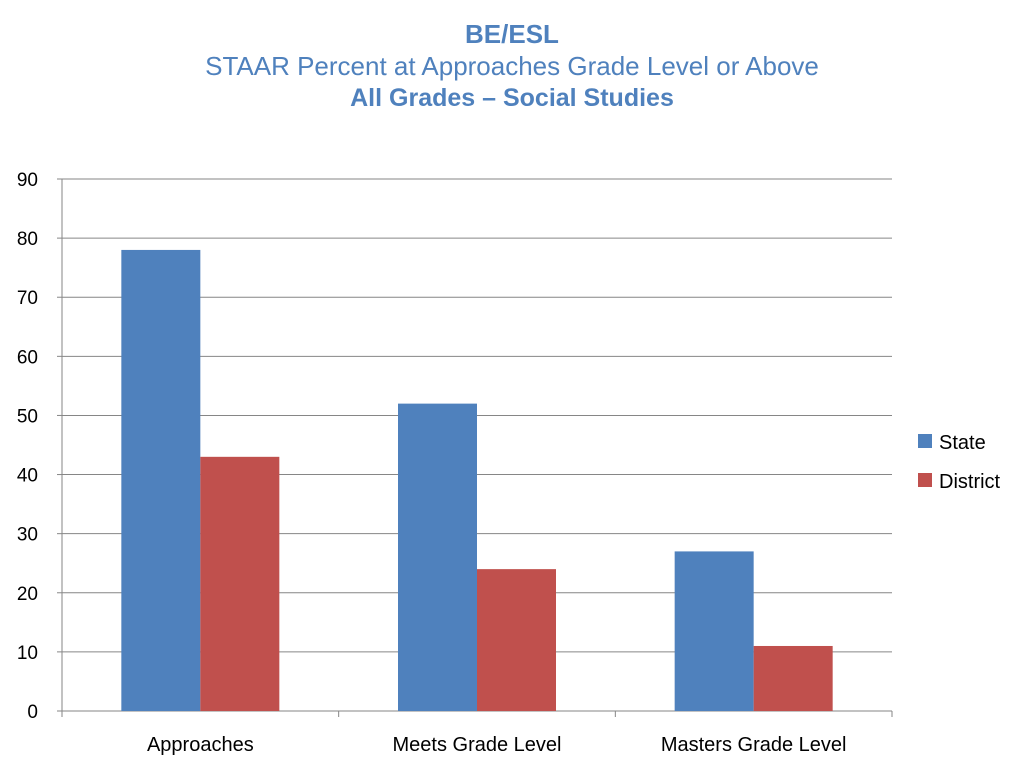 The width and height of the screenshot is (1024, 768). I want to click on legend-swatch-state, so click(925, 441).